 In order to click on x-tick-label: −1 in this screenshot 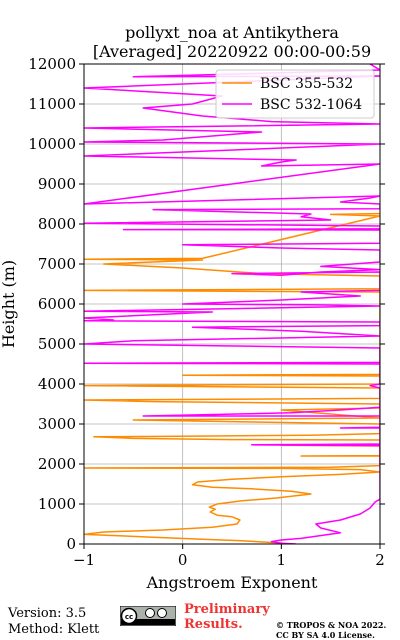, I will do `click(84, 560)`.